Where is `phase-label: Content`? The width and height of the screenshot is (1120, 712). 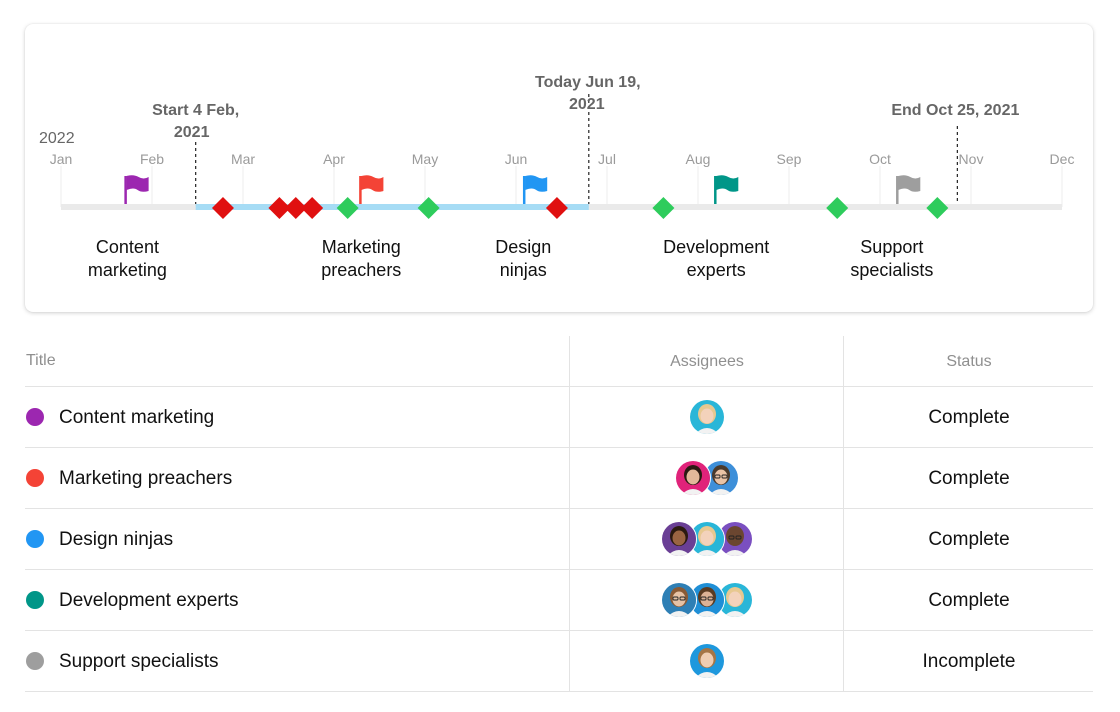 phase-label: Content is located at coordinates (127, 247).